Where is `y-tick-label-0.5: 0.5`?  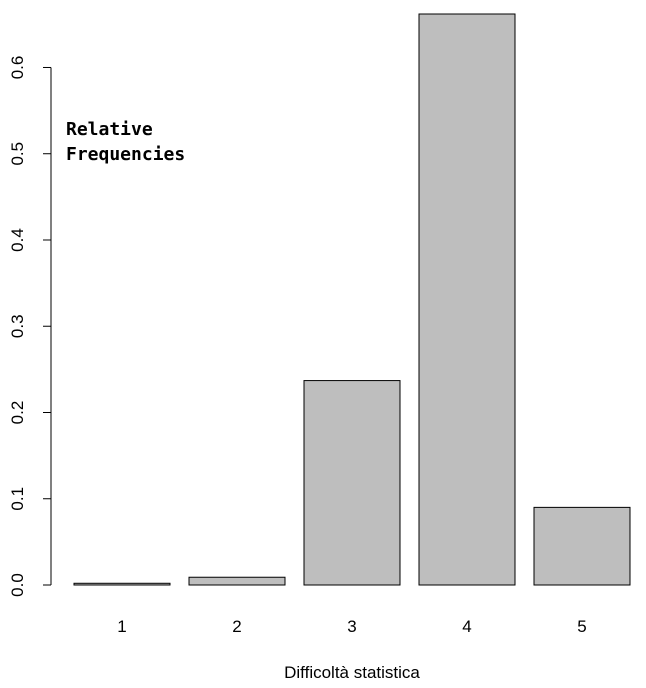
y-tick-label-0.5: 0.5 is located at coordinates (17, 154).